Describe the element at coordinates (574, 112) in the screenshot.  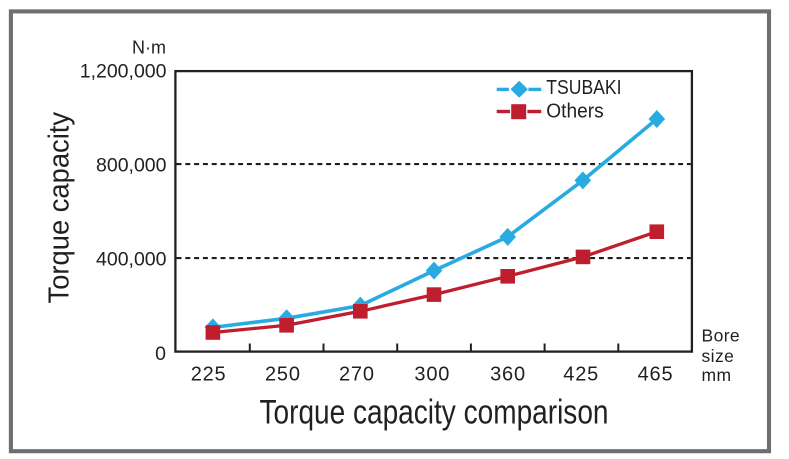
I see `svg-text: Others` at that location.